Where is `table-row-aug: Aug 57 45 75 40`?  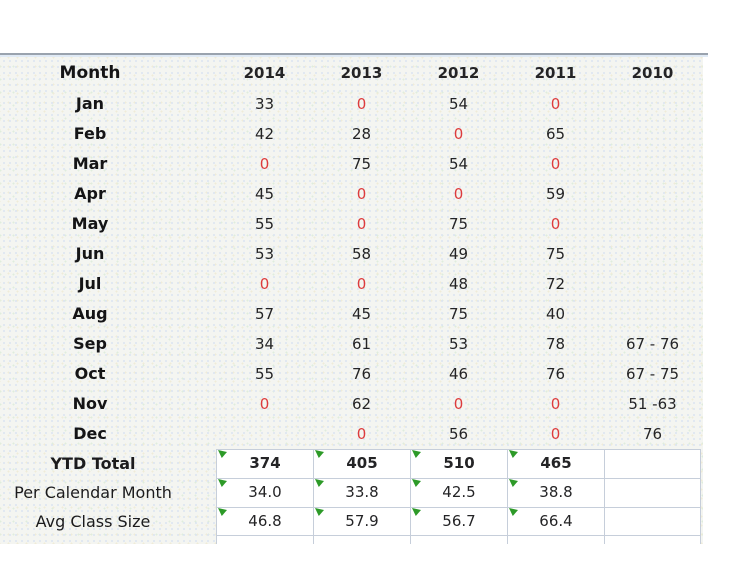
table-row-aug: Aug 57 45 75 40 is located at coordinates (351, 314).